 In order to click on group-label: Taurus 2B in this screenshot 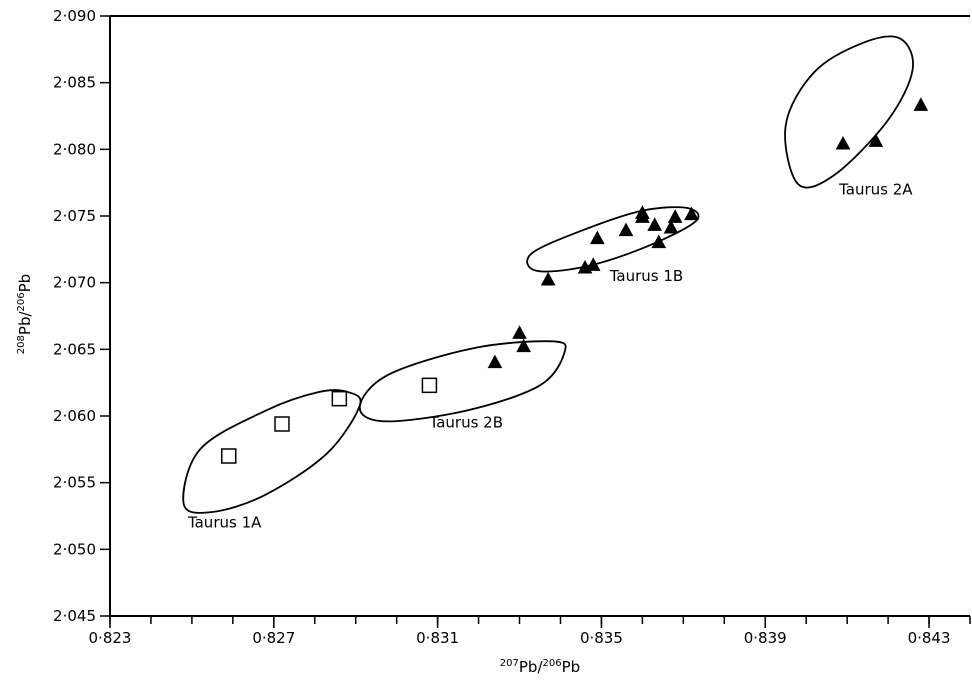, I will do `click(466, 423)`.